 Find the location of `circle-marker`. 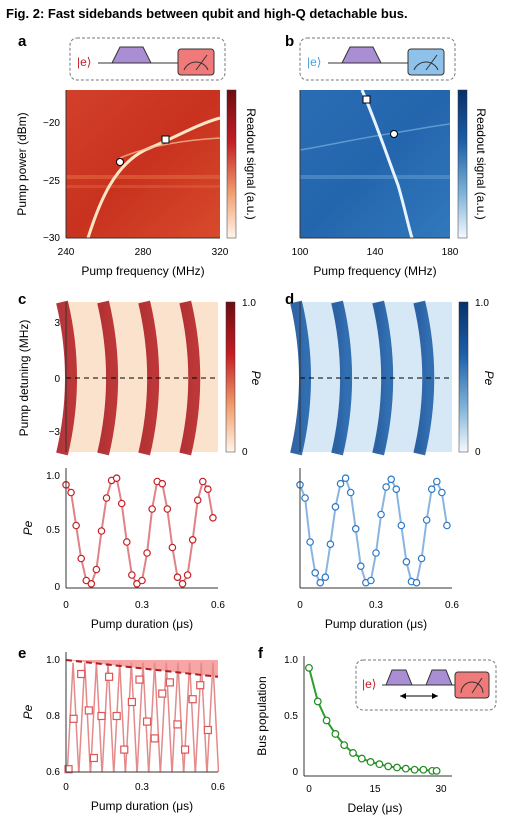

circle-marker is located at coordinates (120, 162).